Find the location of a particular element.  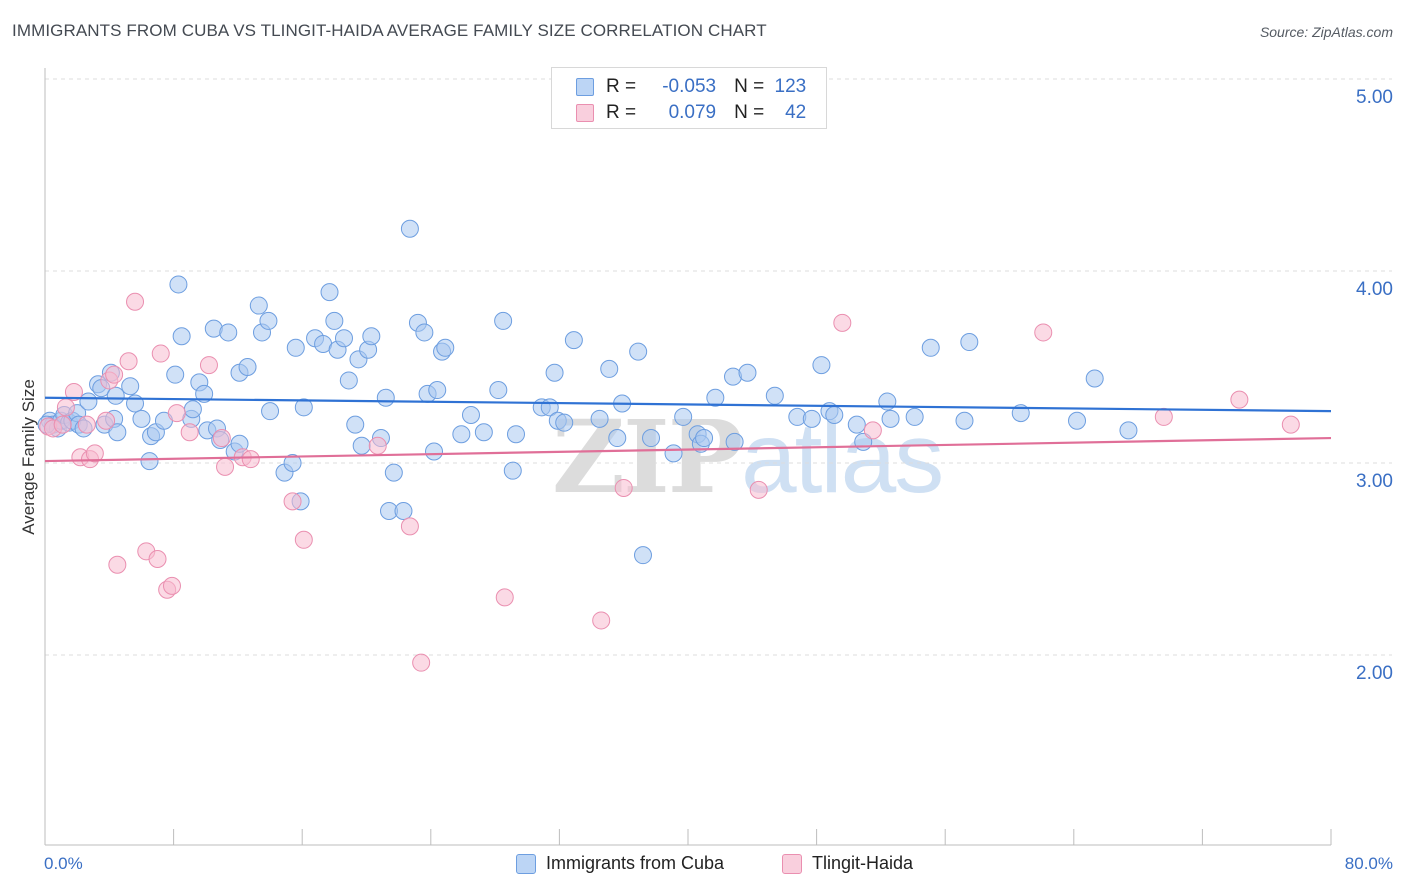

legend-swatch-cuba is located at coordinates (526, 863).